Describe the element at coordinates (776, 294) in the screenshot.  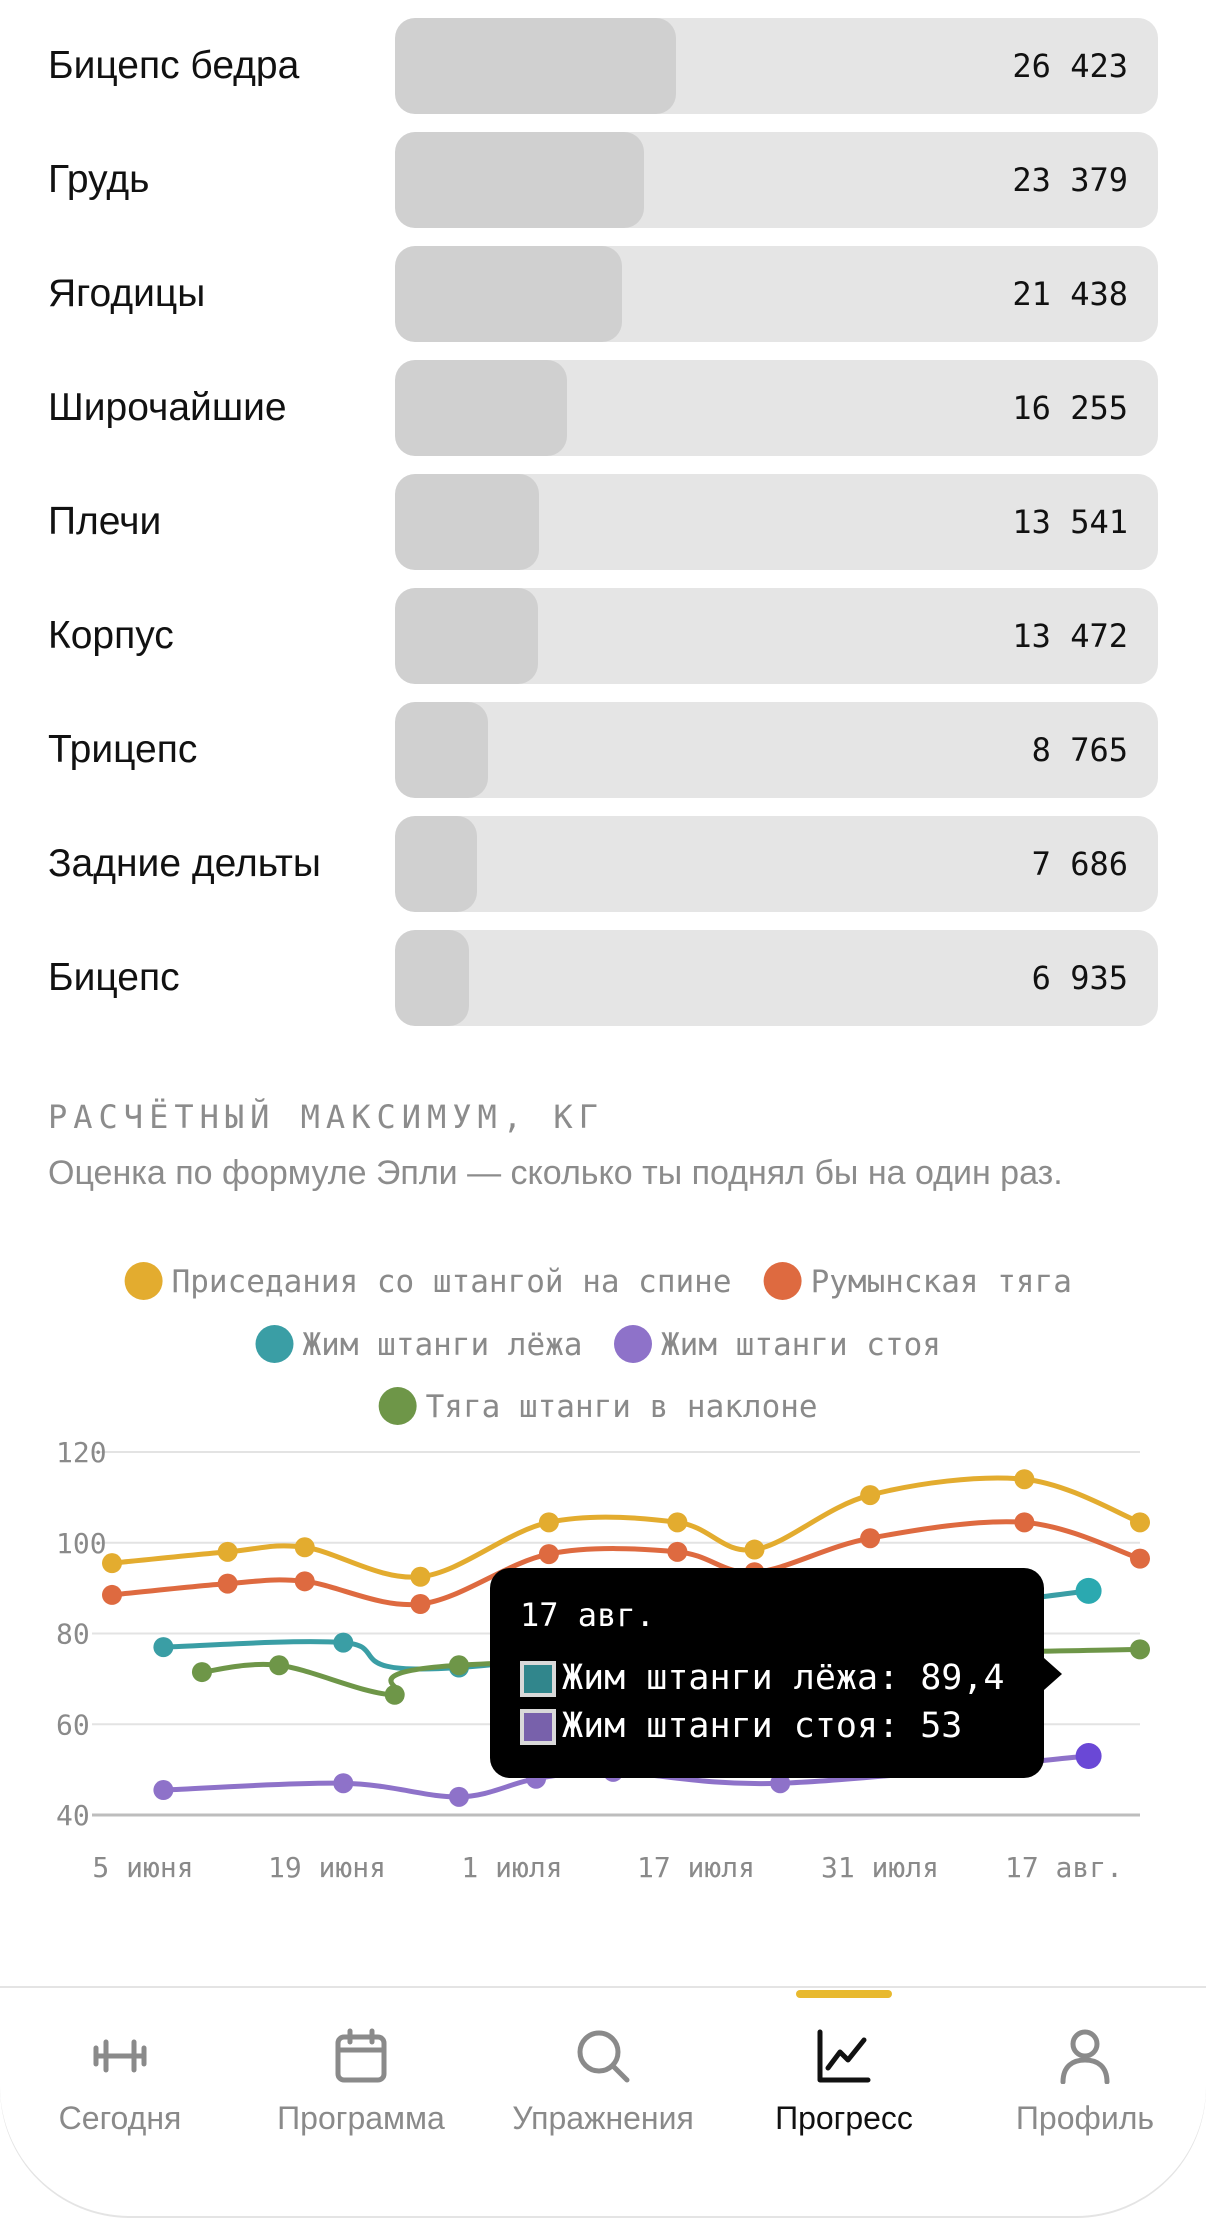
I see `volume-bar: 21 438` at that location.